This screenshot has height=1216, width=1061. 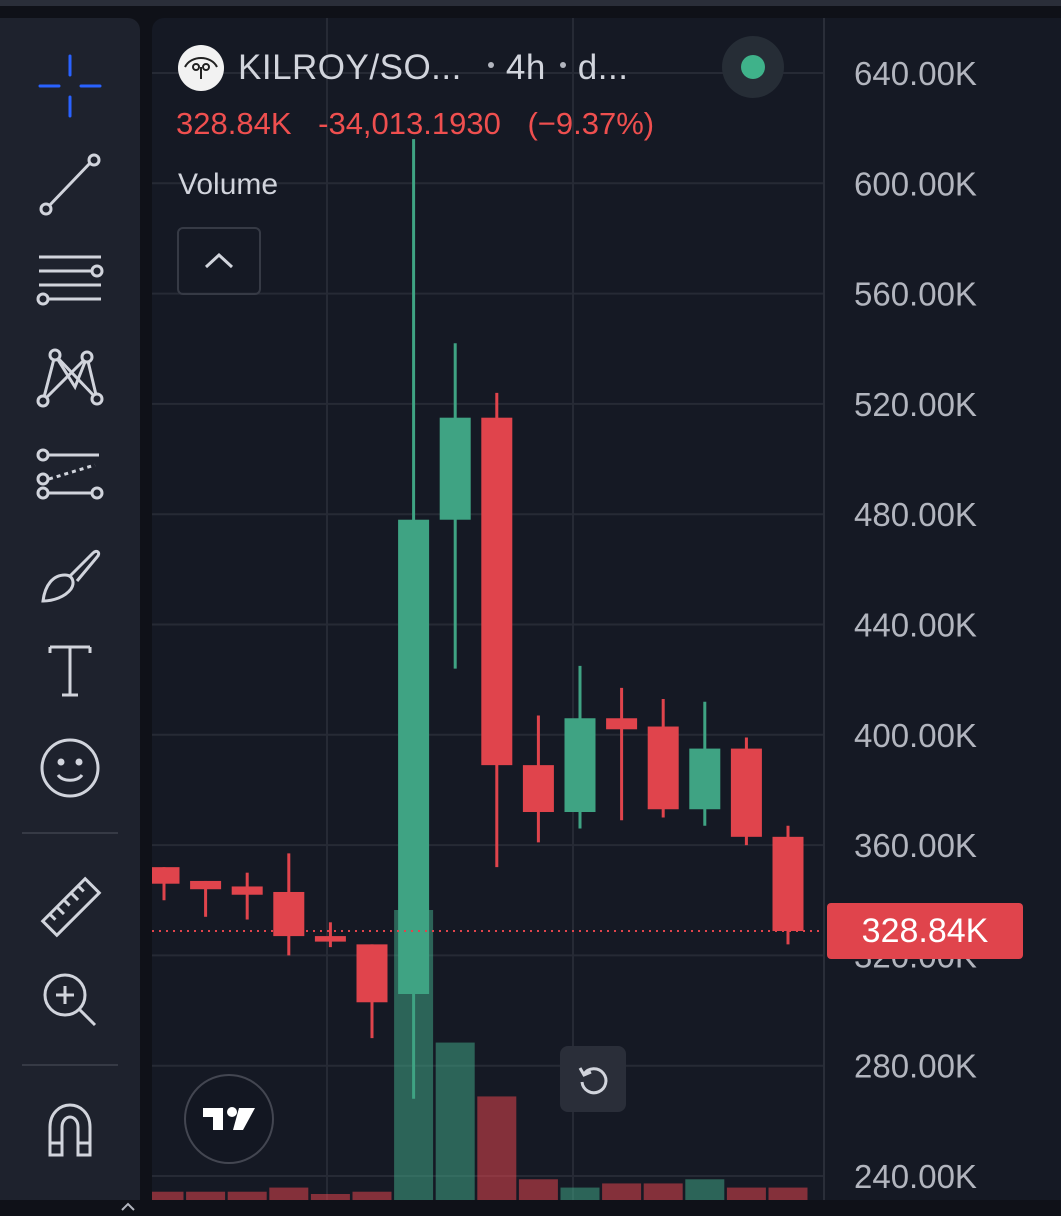 I want to click on chevron-up-icon, so click(x=219, y=260).